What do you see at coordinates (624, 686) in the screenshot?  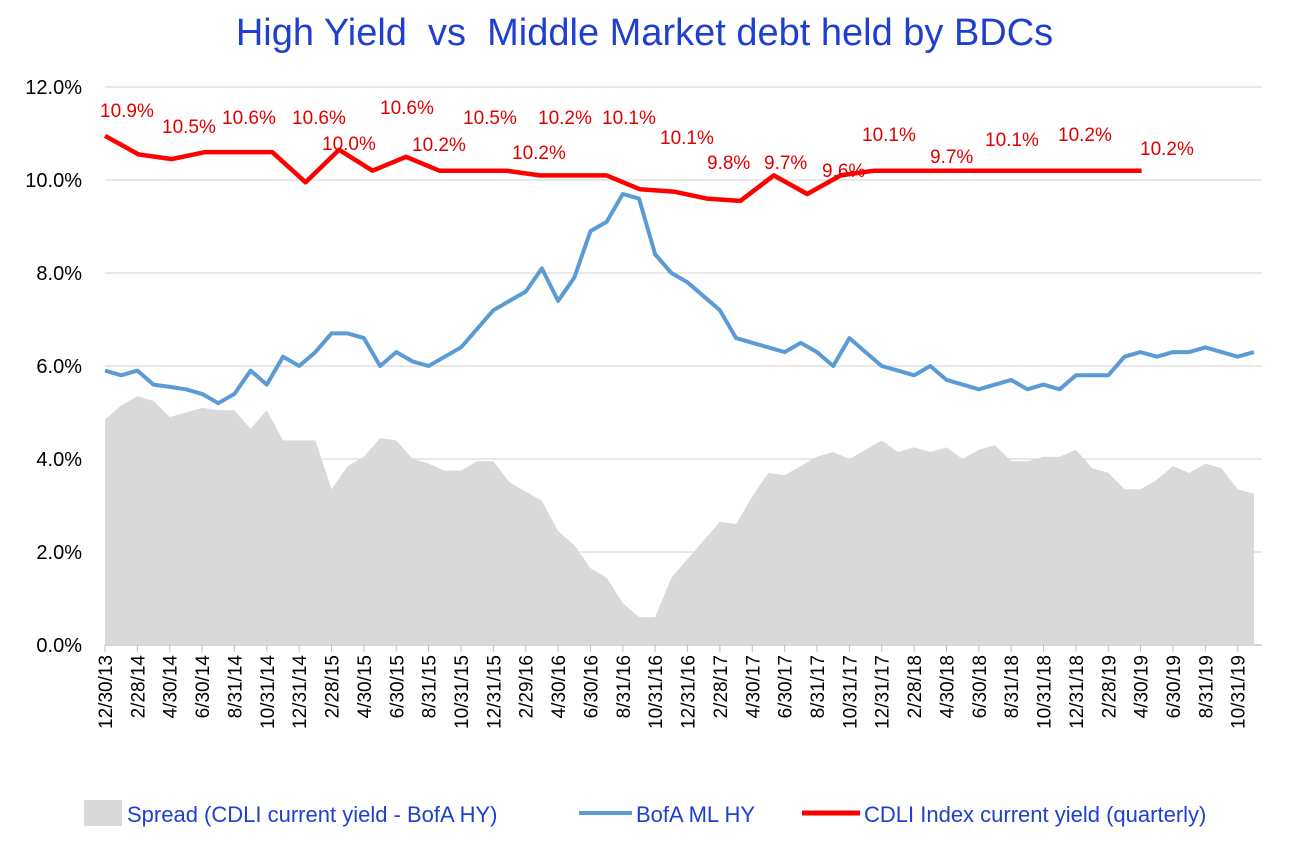 I see `x-tick-label: 8/31/16` at bounding box center [624, 686].